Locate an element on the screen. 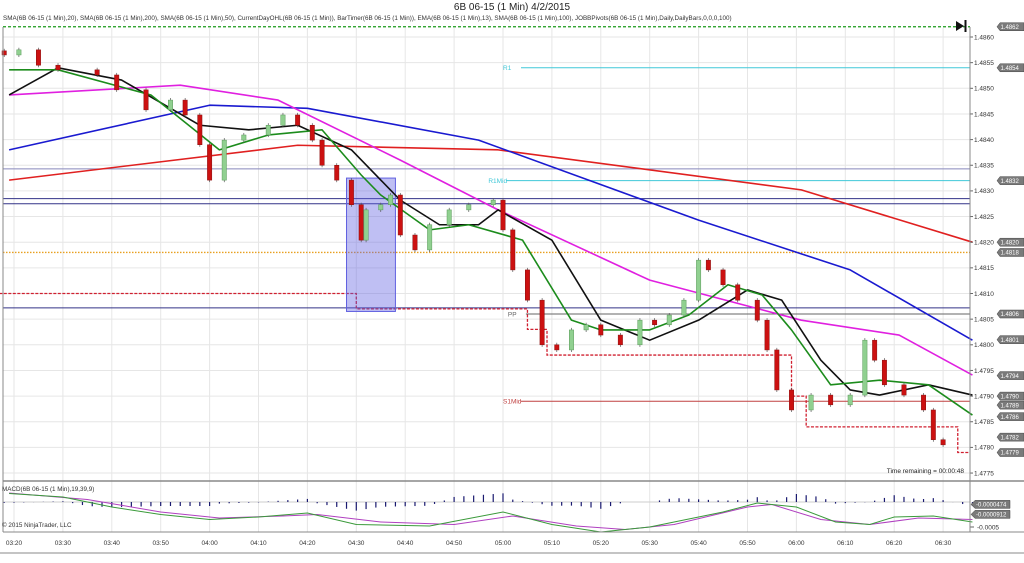  price-marker-label: 1.4794 is located at coordinates (1010, 377).